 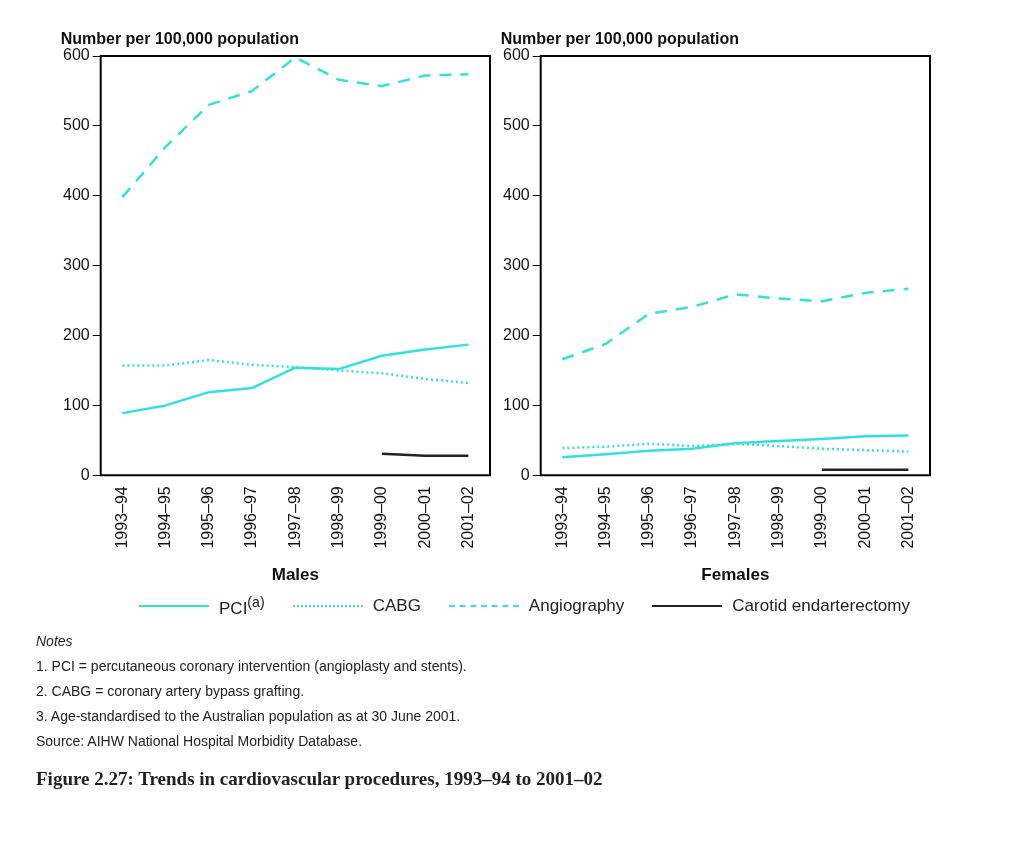 I want to click on x-axis-title: Males, so click(x=295, y=575).